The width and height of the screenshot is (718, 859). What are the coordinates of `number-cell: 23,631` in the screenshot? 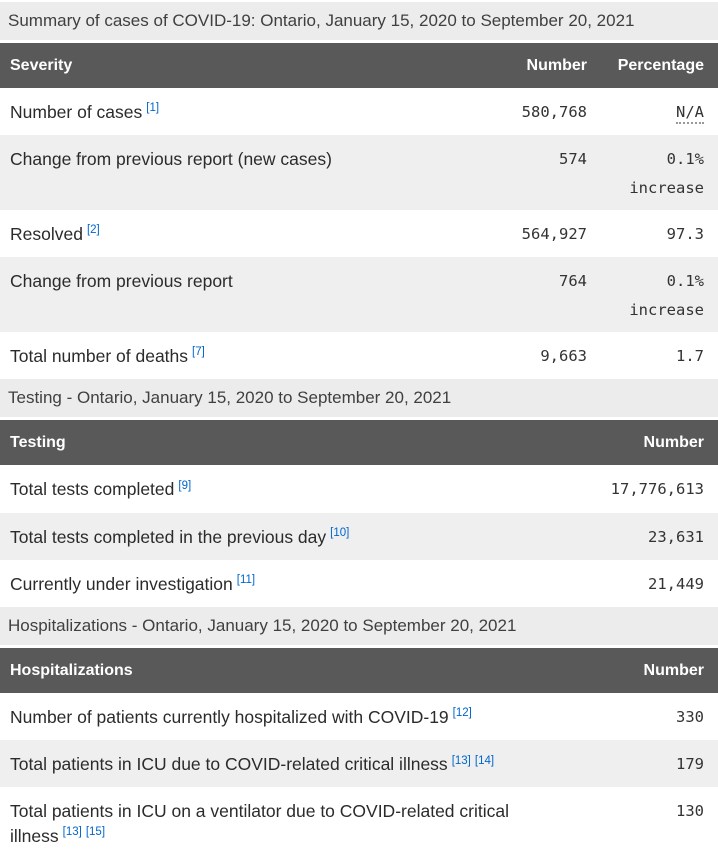 It's located at (676, 536).